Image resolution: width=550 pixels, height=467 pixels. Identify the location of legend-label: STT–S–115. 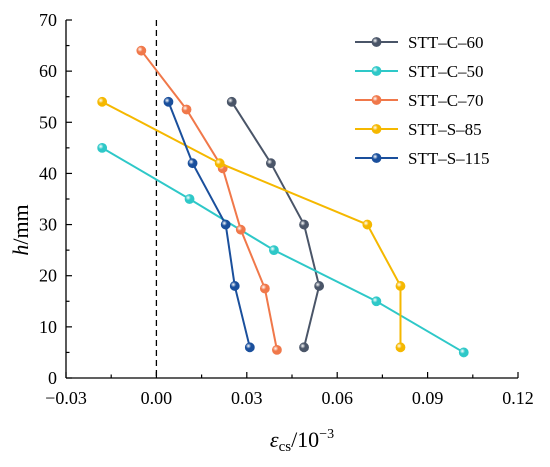
(449, 158).